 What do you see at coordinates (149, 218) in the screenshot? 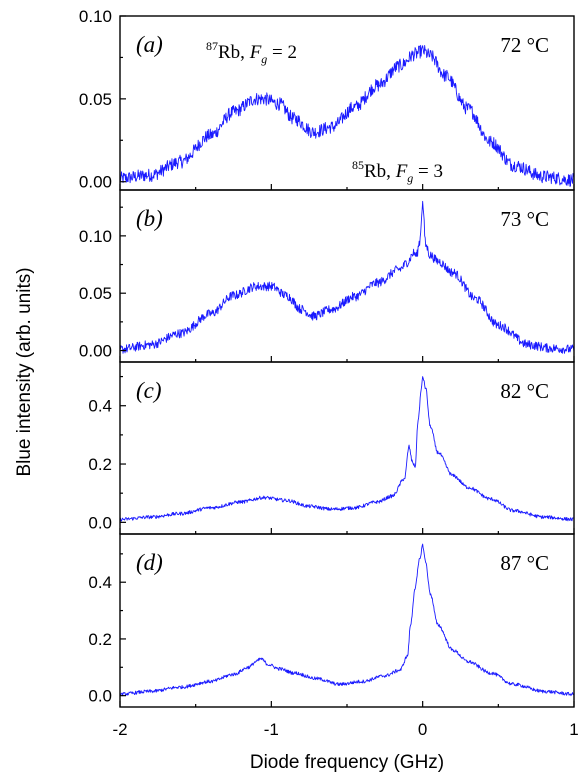
I see `panel-label: (b)` at bounding box center [149, 218].